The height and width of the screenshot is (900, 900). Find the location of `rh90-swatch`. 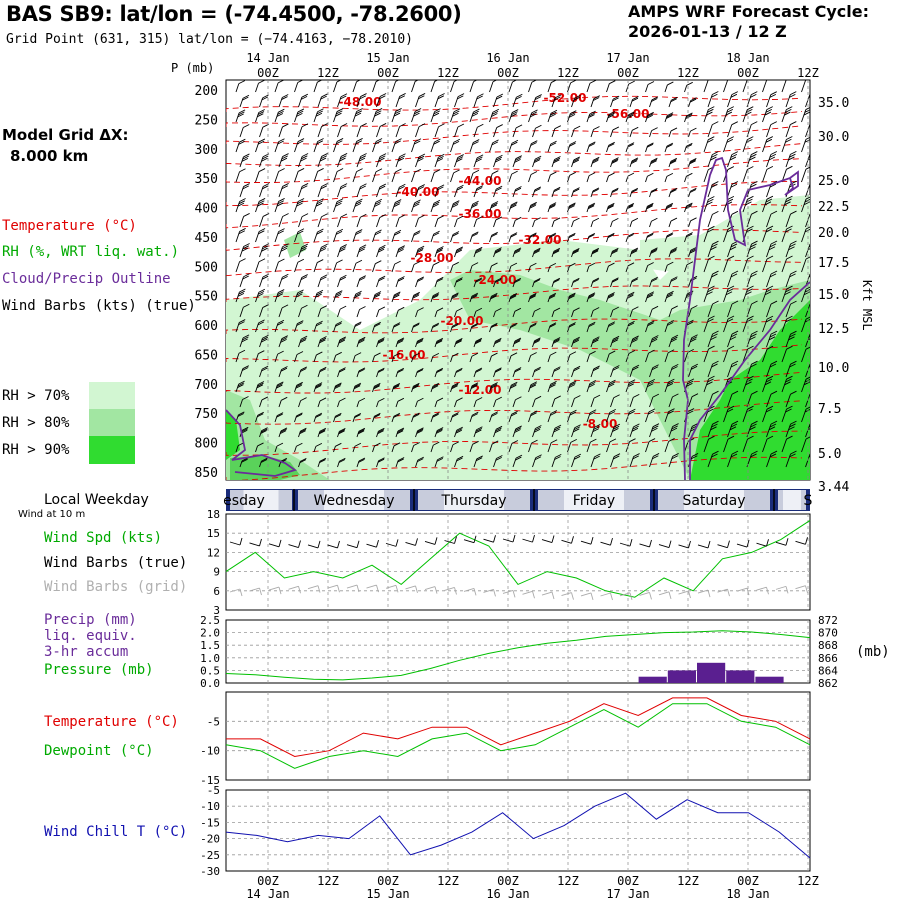

rh90-swatch is located at coordinates (112, 450).